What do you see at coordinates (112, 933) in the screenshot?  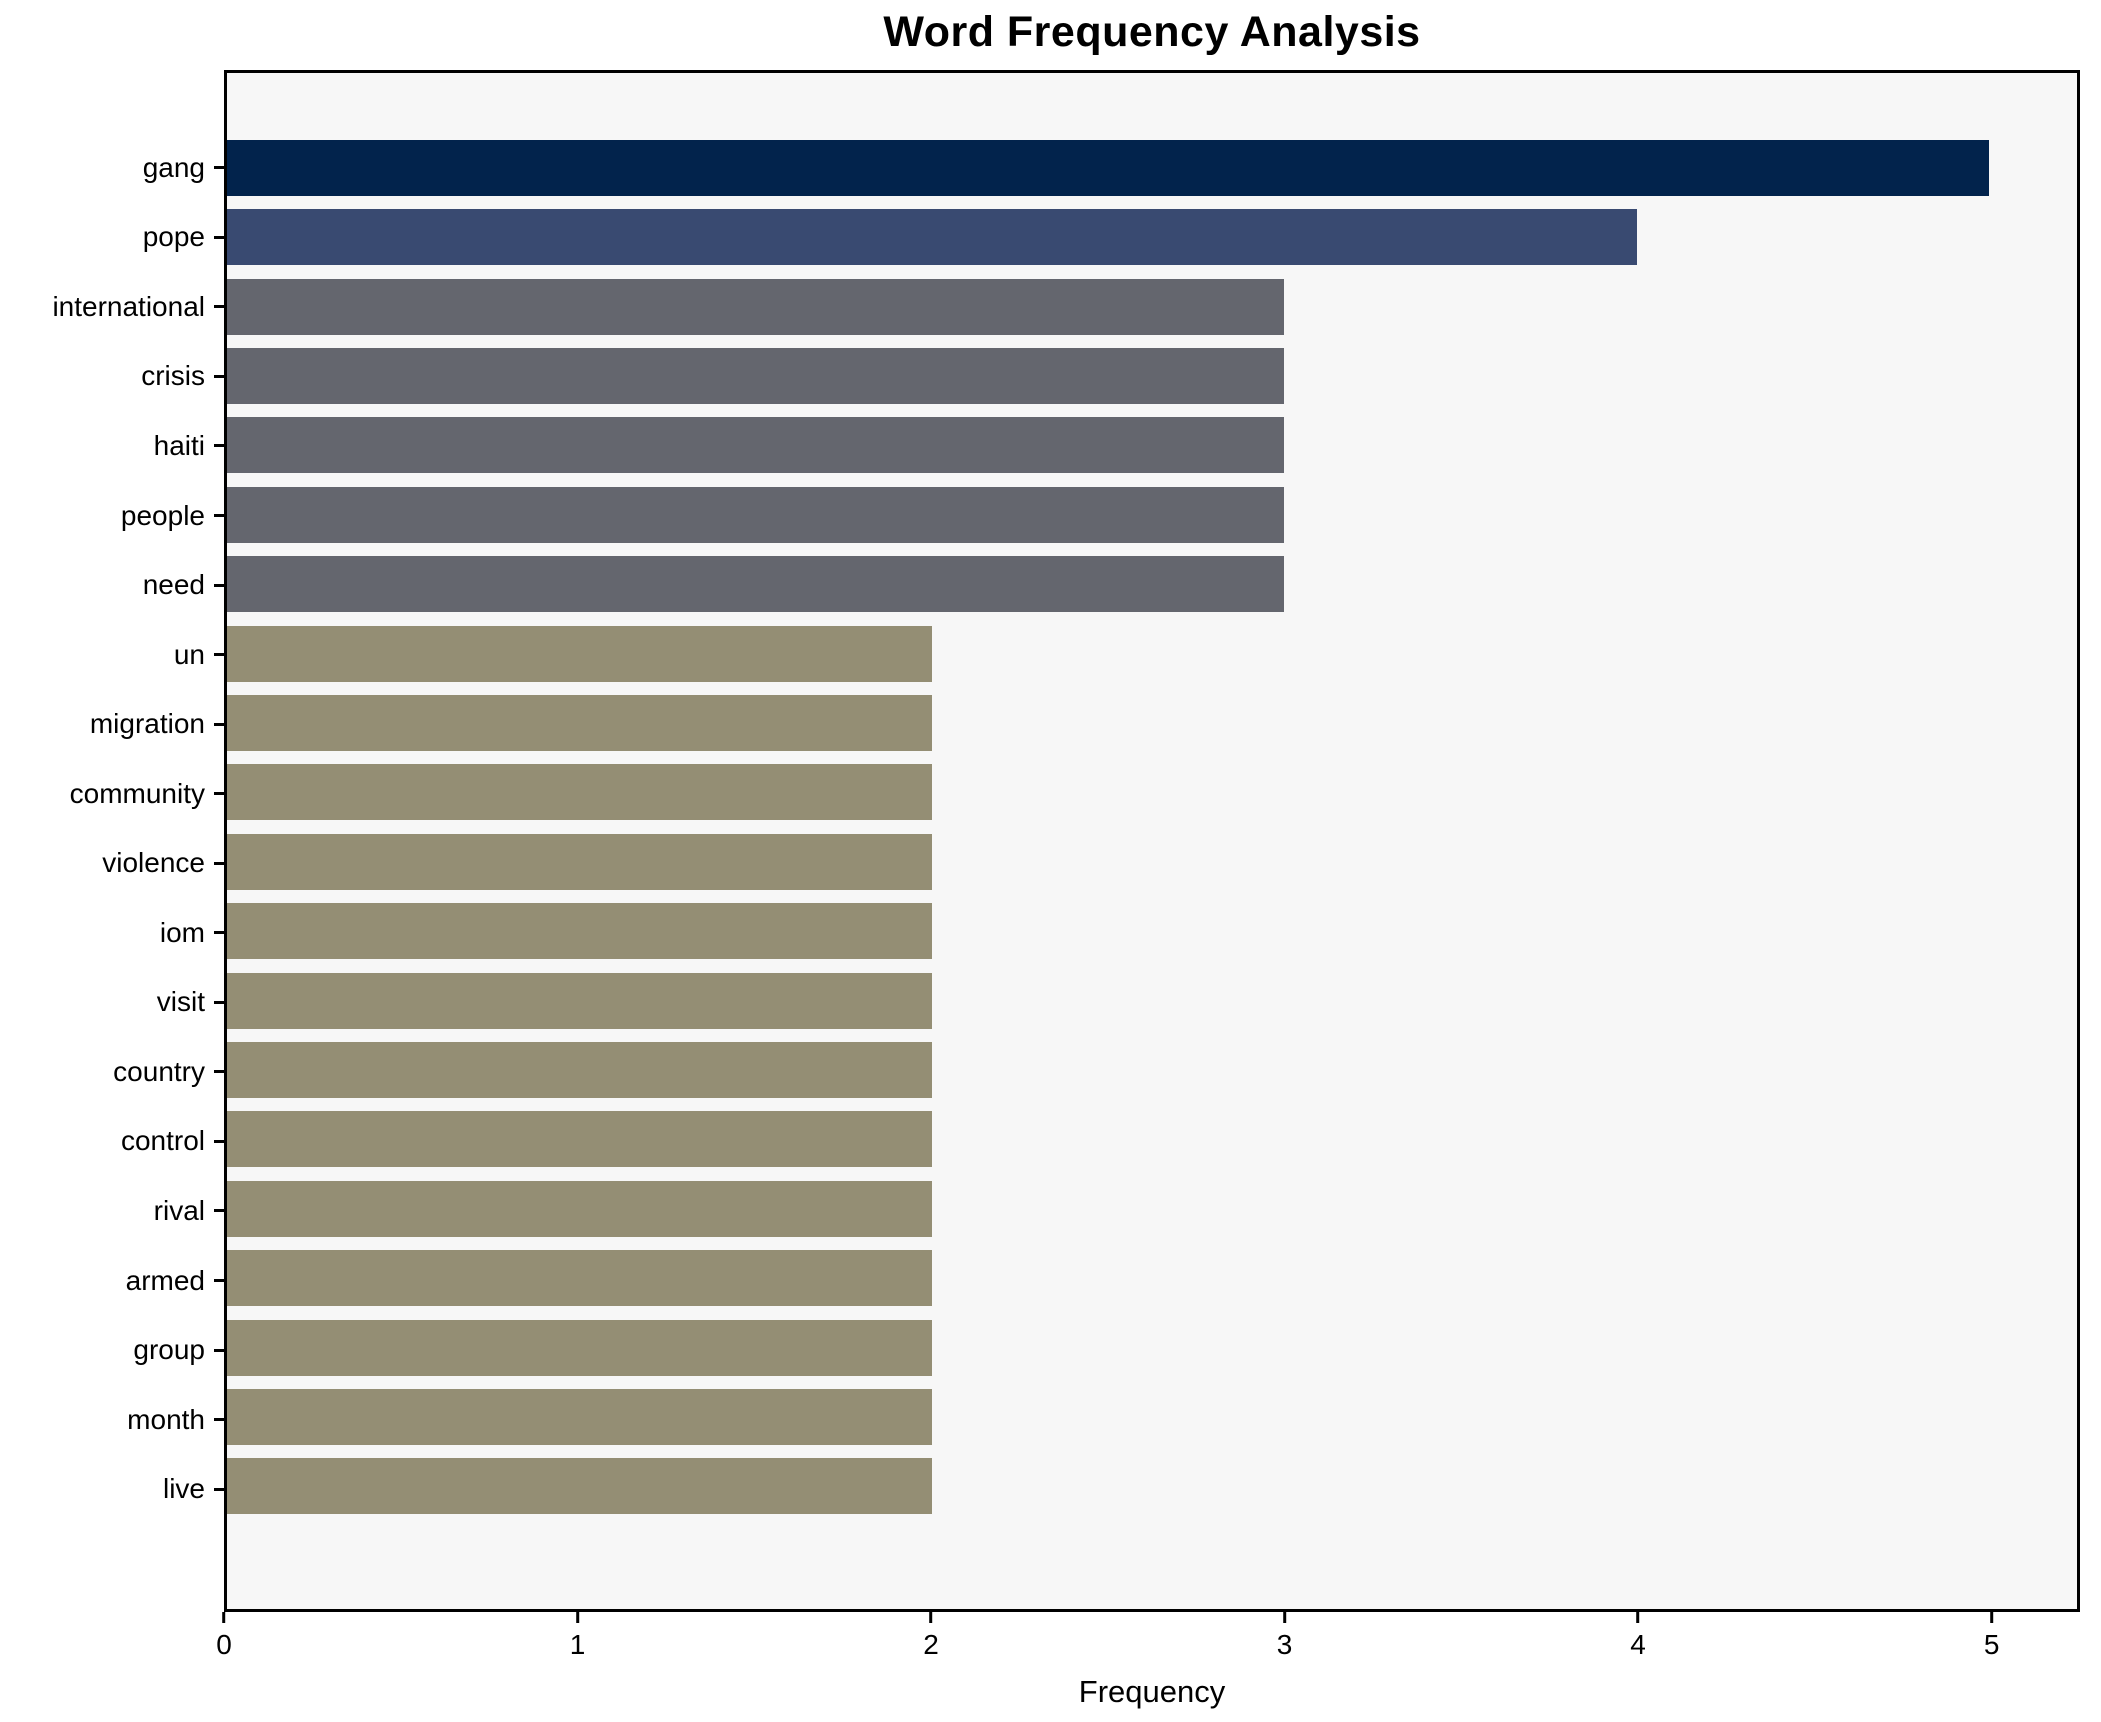 I see `y-tick-row-iom: iom` at bounding box center [112, 933].